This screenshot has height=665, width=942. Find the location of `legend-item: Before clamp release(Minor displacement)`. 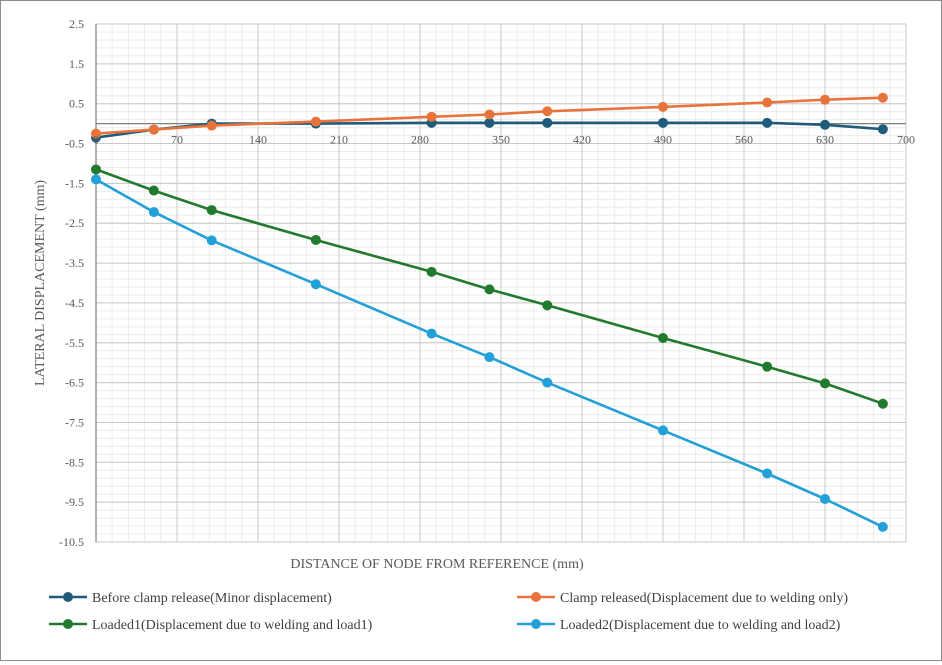

legend-item: Before clamp release(Minor displacement) is located at coordinates (190, 598).